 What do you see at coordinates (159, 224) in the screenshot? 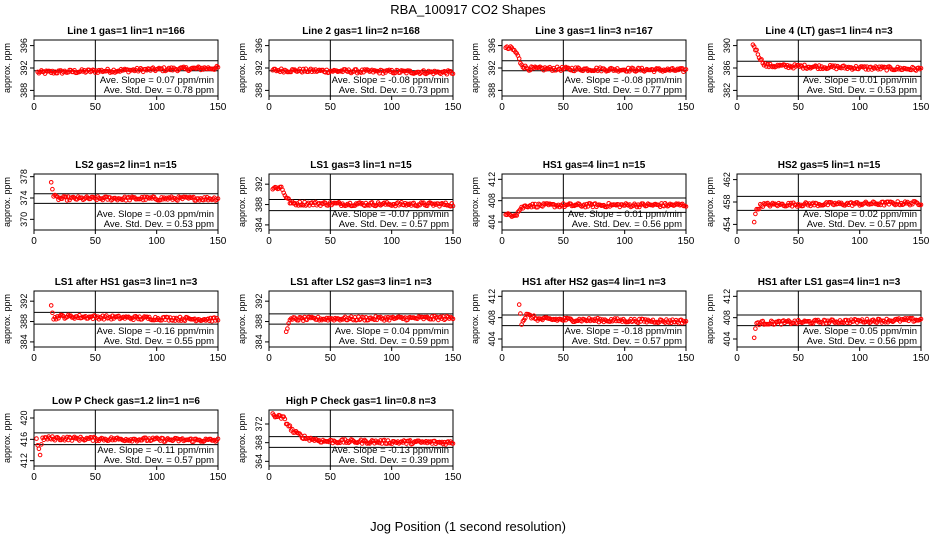
I see `std-annotation: Ave. Std. Dev. = 0.53 ppm` at bounding box center [159, 224].